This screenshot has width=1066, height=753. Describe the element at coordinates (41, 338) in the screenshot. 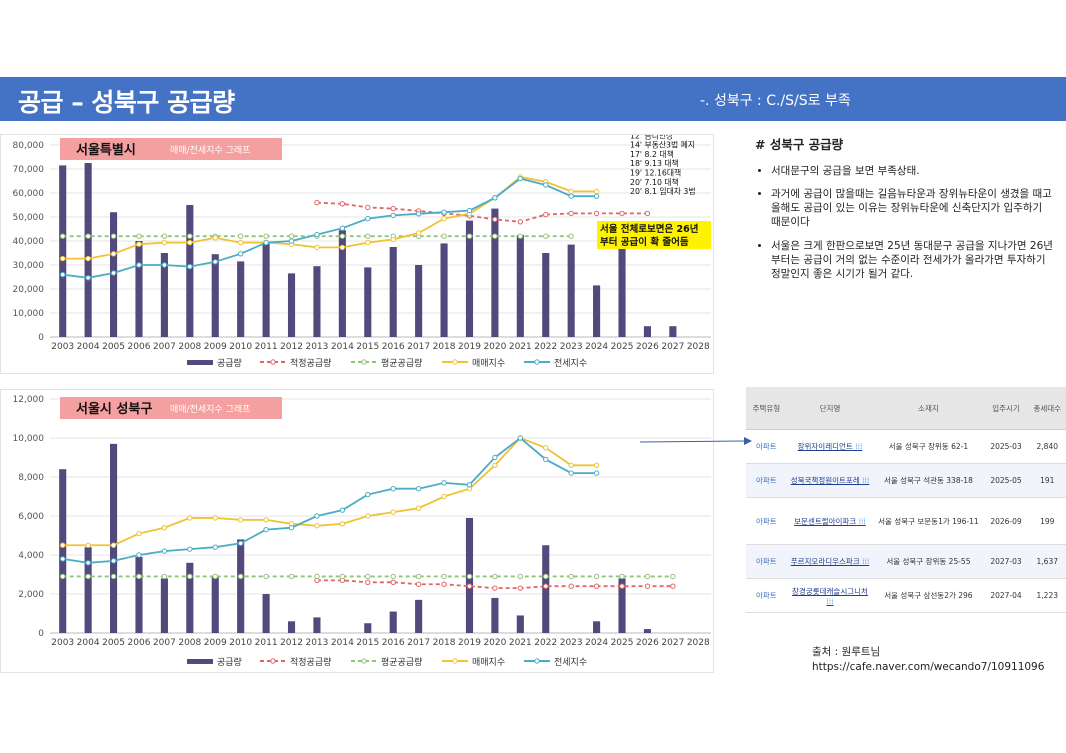

I see `y-tick-label: 0` at that location.